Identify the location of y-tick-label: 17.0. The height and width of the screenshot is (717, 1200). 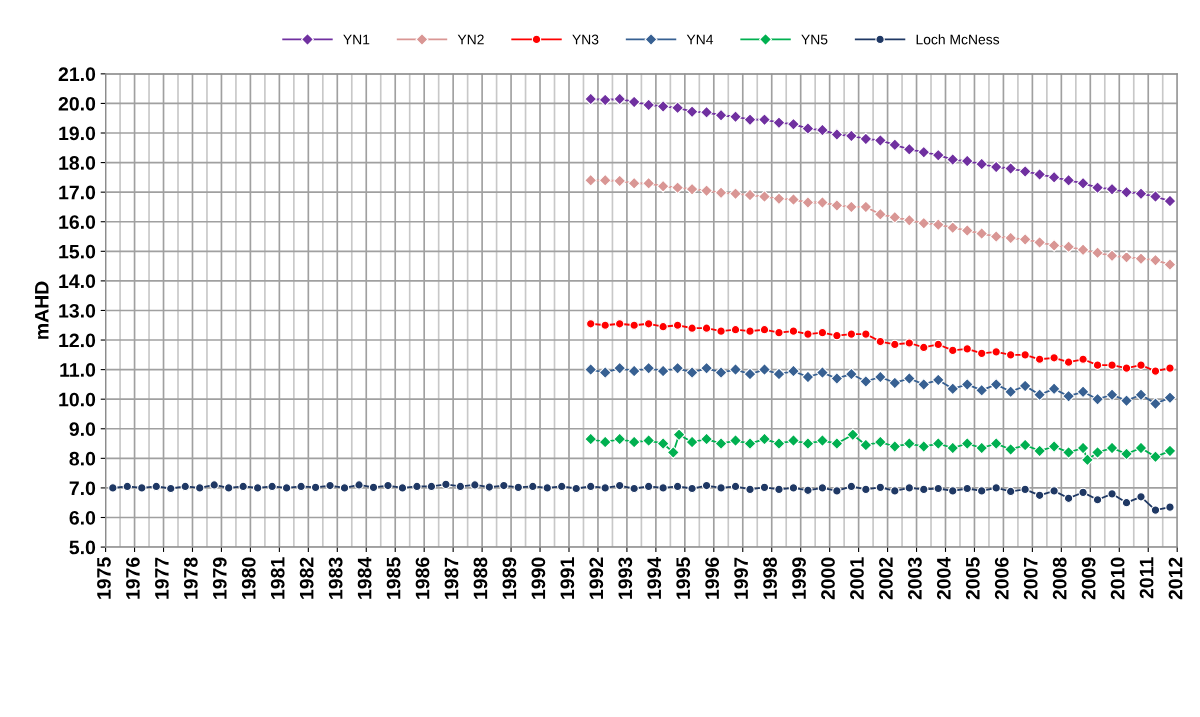
(77, 192).